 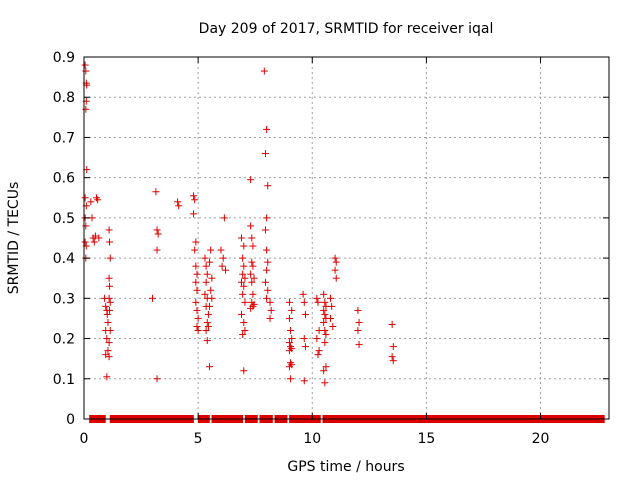 What do you see at coordinates (426, 439) in the screenshot?
I see `x-tick-label: 15` at bounding box center [426, 439].